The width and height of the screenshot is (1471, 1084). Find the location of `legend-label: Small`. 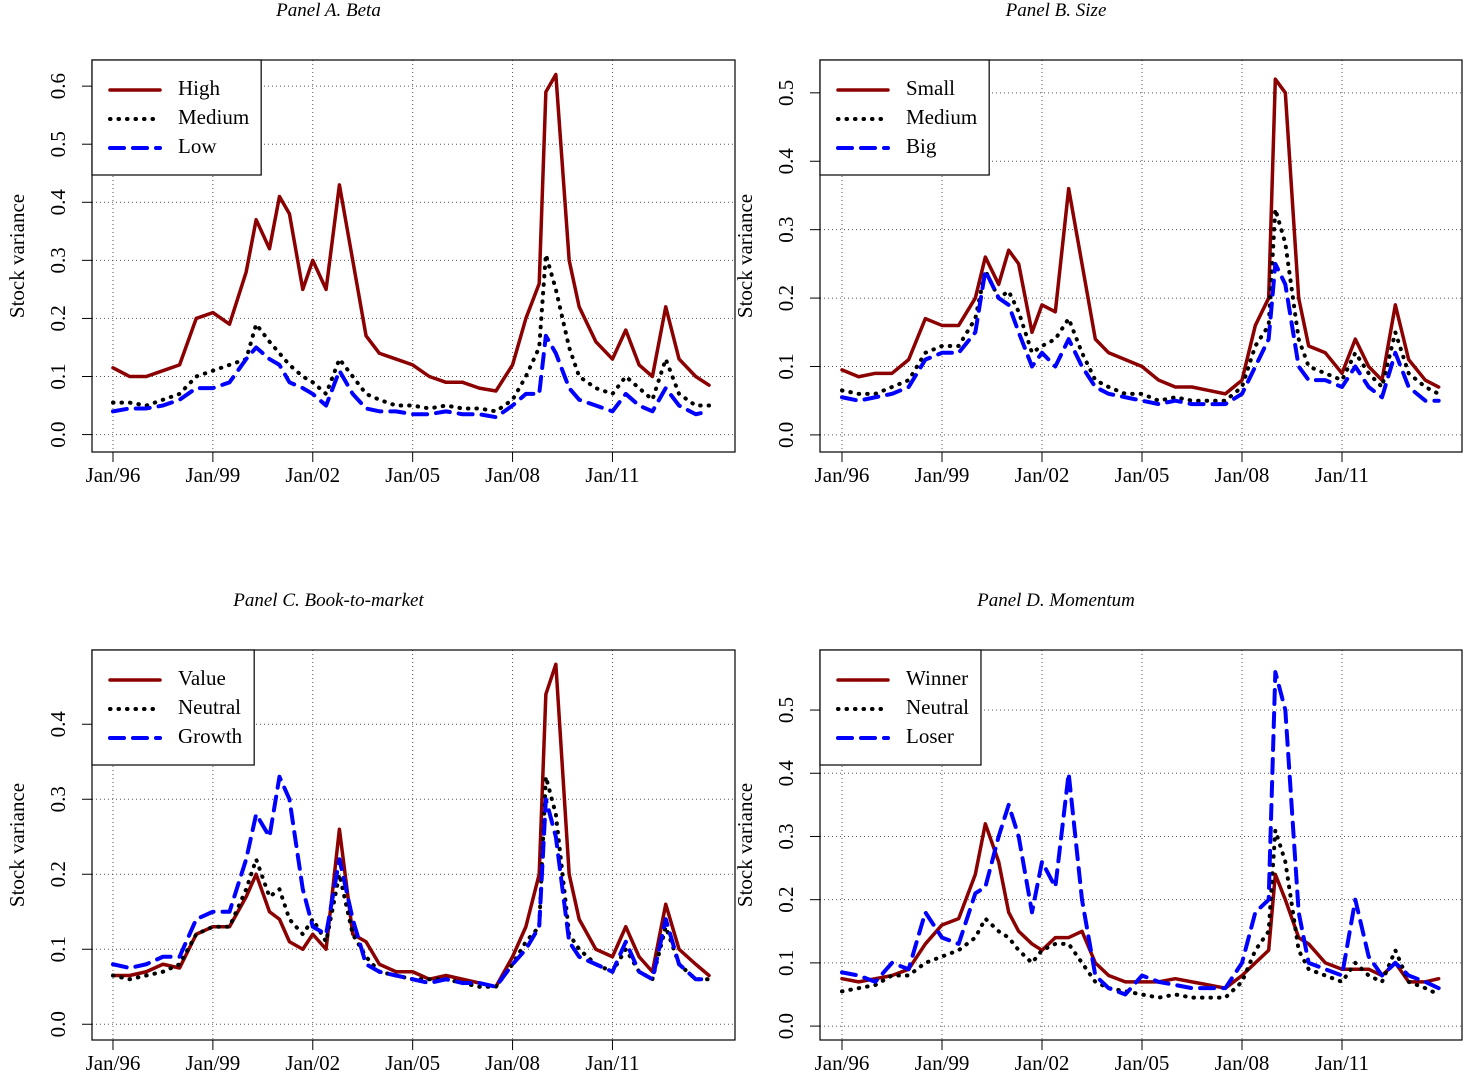

legend-label: Small is located at coordinates (930, 88).